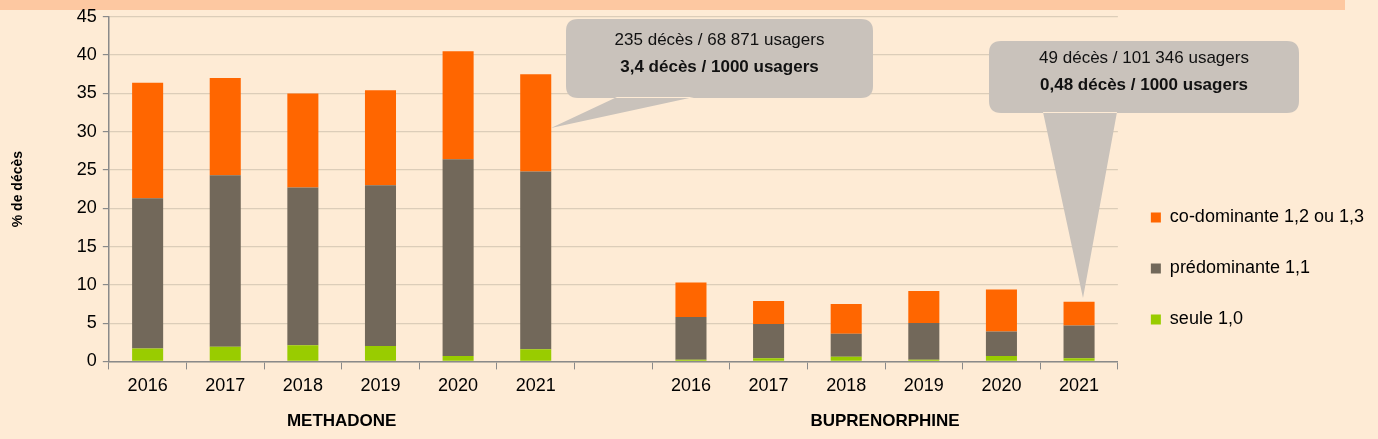  Describe the element at coordinates (719, 66) in the screenshot. I see `annotation: 3,4 décès / 1000 usagers` at that location.